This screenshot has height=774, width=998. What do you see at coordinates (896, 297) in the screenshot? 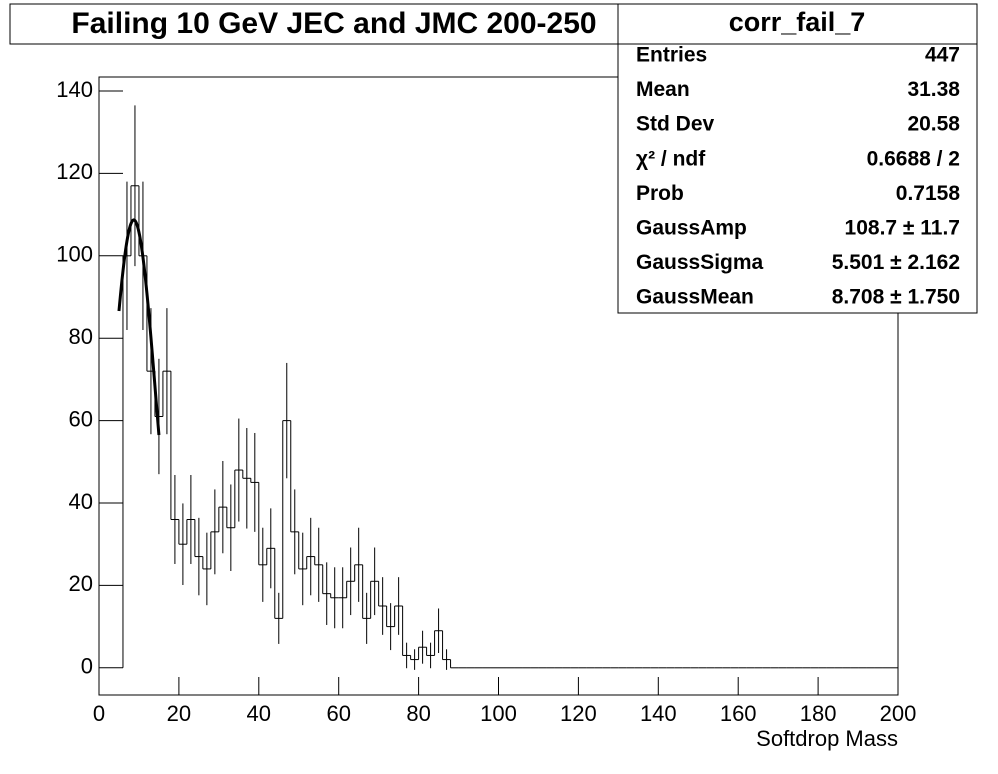
I see `stats-value: 8.708 ± 1.750` at bounding box center [896, 297].